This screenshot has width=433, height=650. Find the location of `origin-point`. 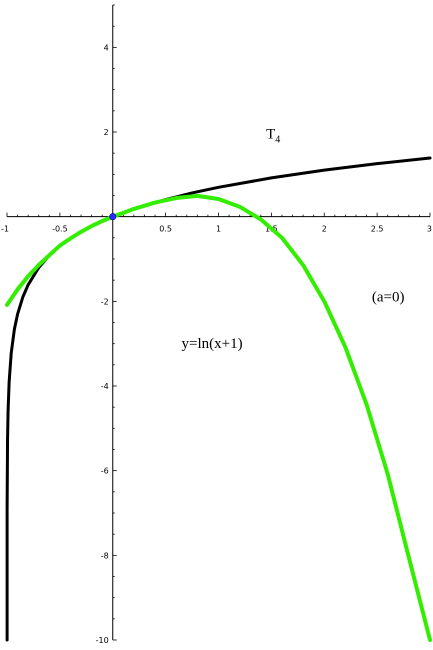

origin-point is located at coordinates (113, 217).